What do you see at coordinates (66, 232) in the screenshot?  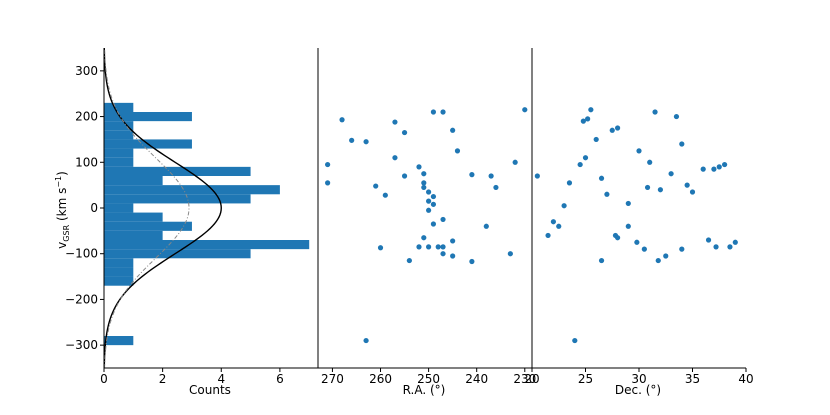 I see `ylabel-sub: GSR` at bounding box center [66, 232].